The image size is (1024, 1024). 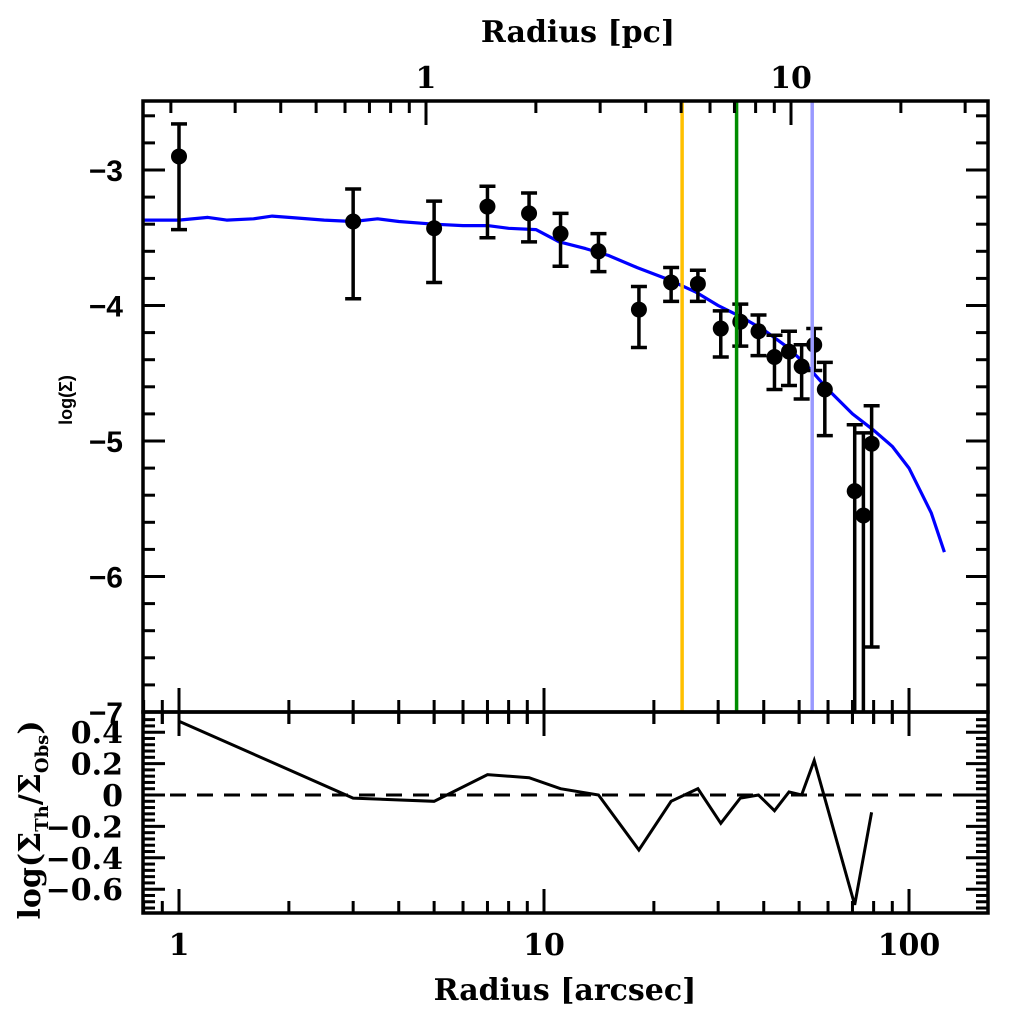 I want to click on lower-y-tick-label: 0.2, so click(x=97, y=765).